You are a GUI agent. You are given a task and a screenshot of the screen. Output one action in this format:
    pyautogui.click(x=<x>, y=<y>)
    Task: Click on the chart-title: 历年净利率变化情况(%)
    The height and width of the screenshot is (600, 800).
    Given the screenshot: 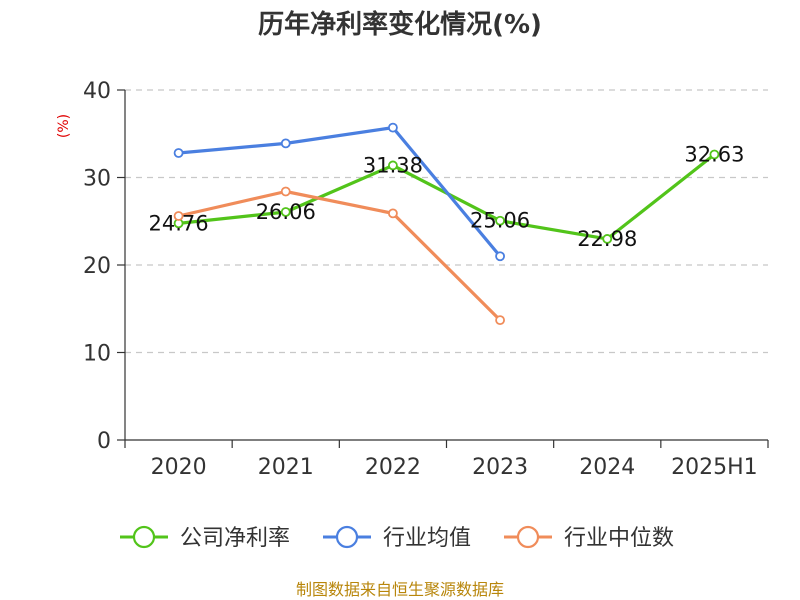 What is the action you would take?
    pyautogui.click(x=400, y=24)
    